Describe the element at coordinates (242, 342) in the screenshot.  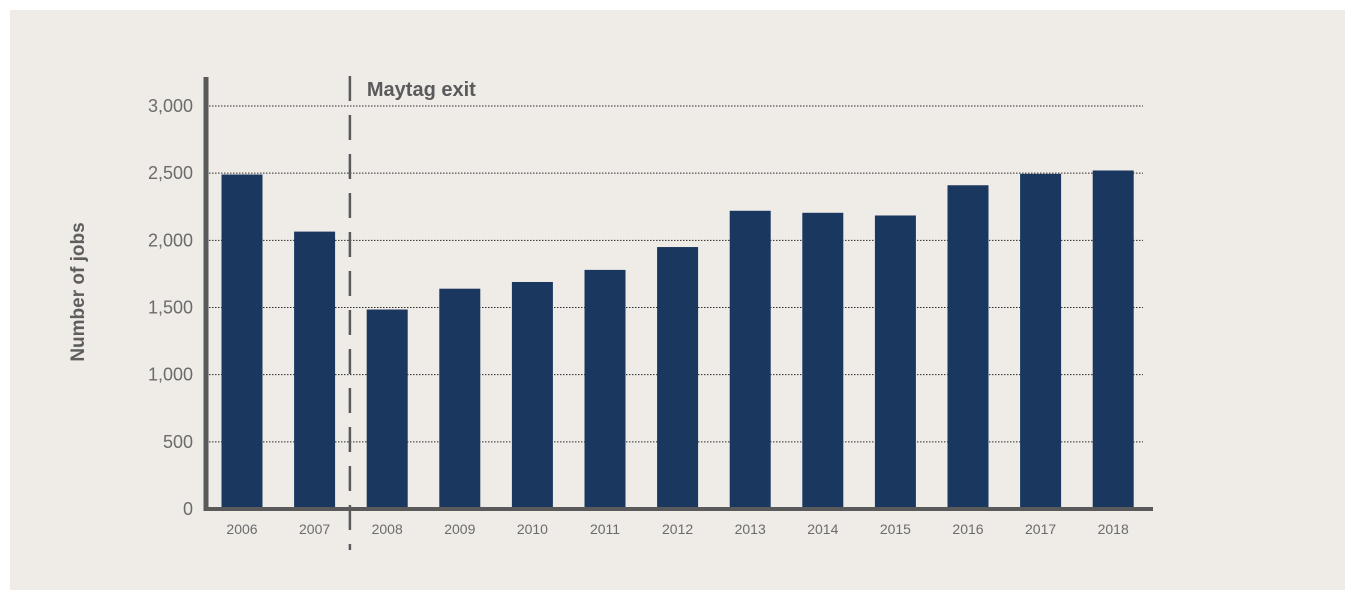
I see `bar-2006` at that location.